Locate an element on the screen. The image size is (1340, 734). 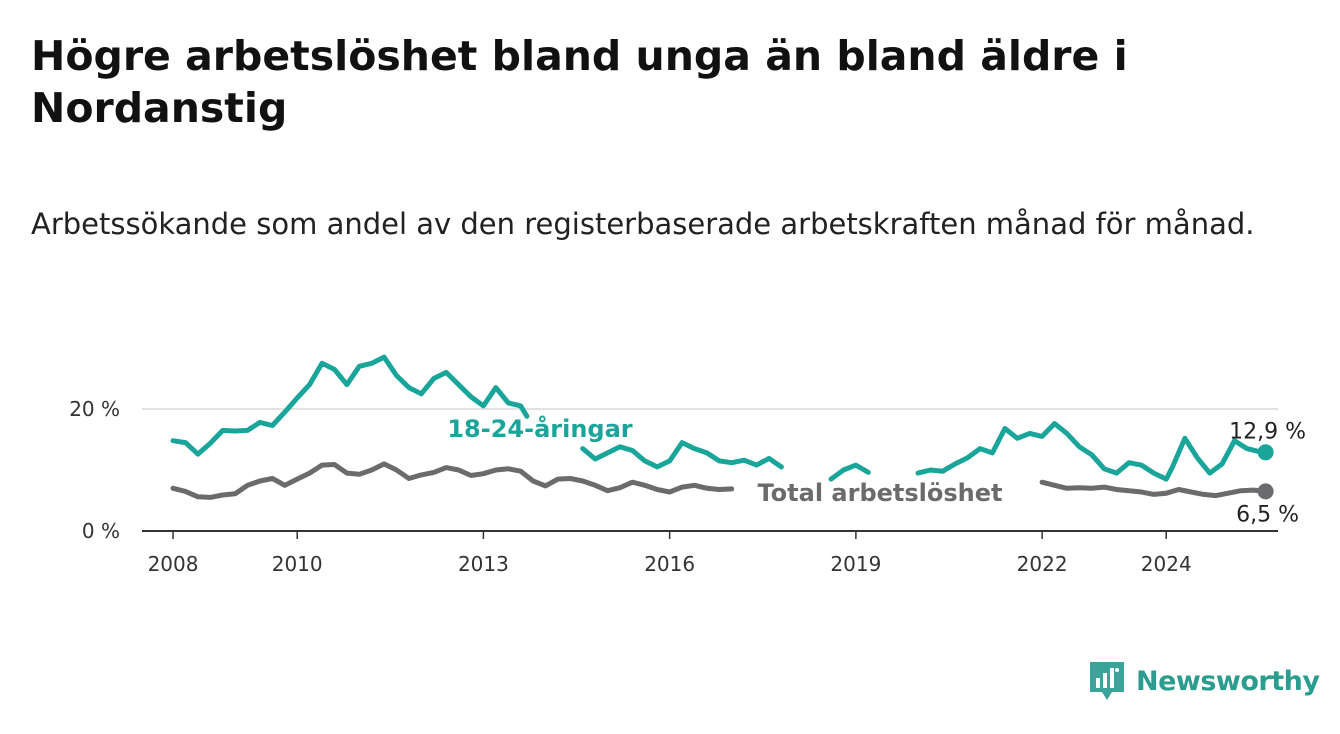
x-tick-label: 2016 is located at coordinates (669, 564).